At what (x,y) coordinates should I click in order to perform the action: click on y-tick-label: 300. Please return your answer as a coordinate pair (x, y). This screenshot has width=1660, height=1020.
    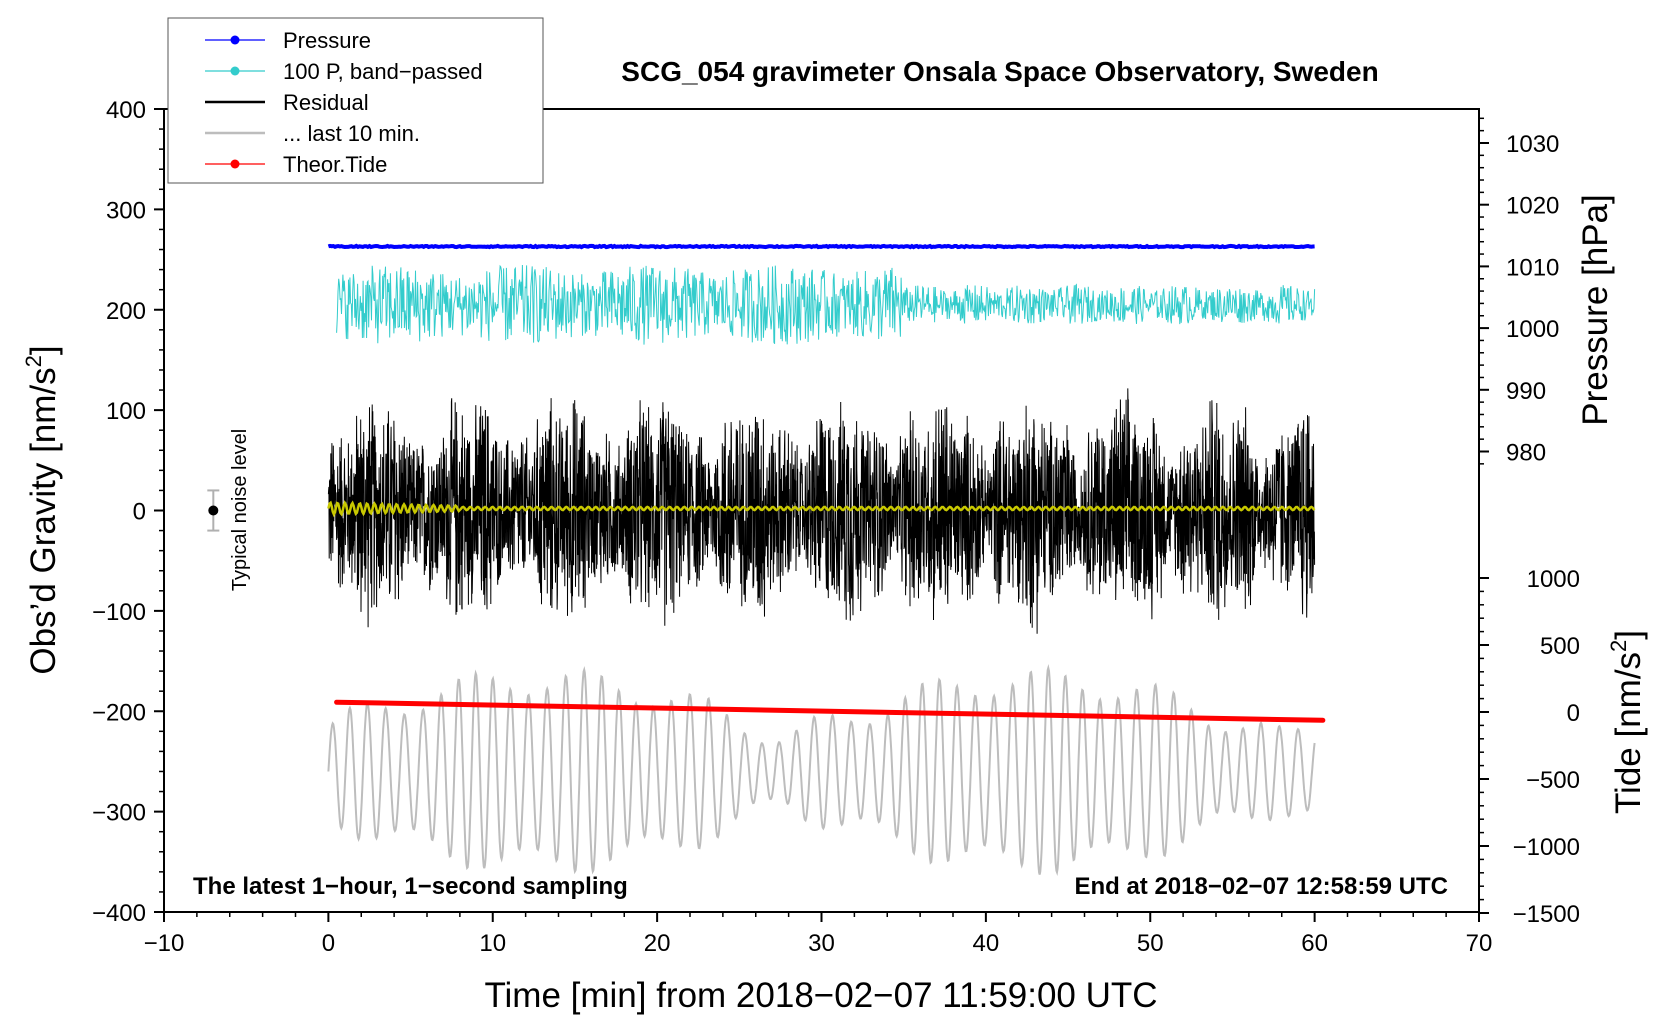
    Looking at the image, I should click on (126, 210).